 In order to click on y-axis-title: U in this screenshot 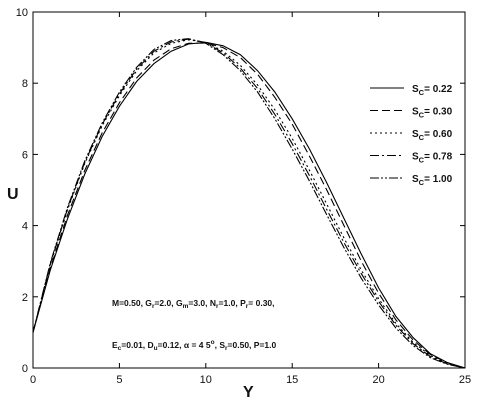, I will do `click(13, 194)`.